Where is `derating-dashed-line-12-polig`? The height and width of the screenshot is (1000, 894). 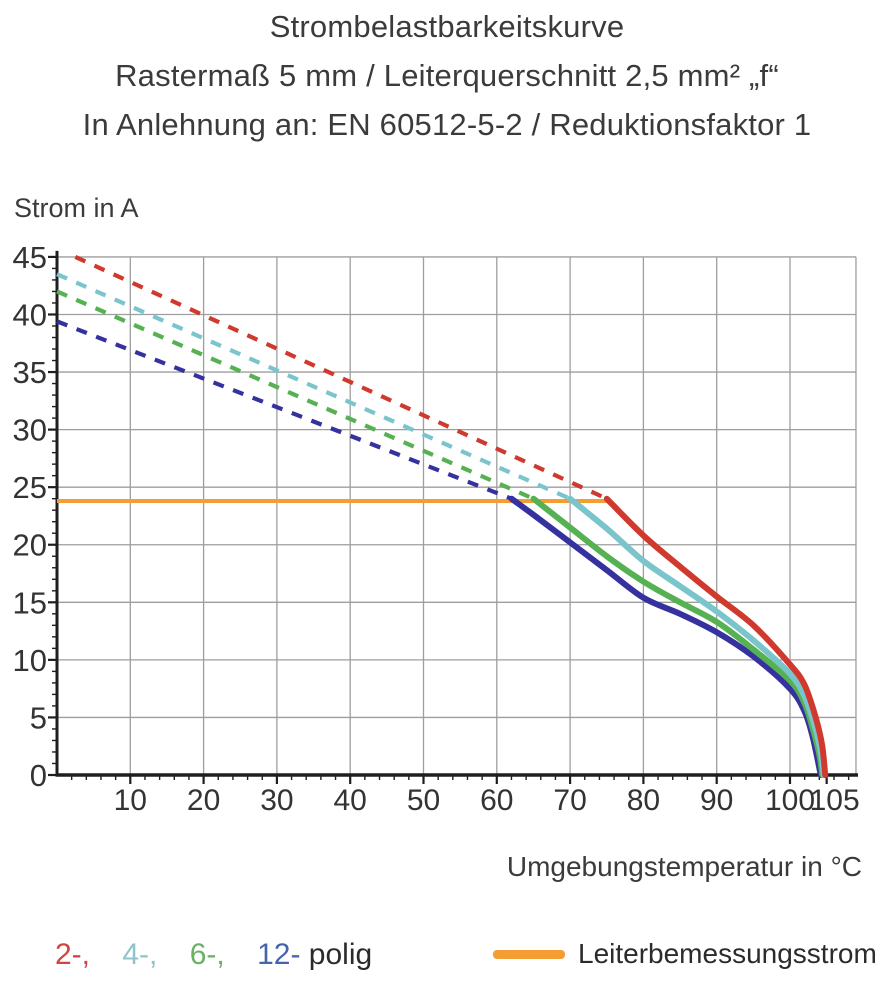 derating-dashed-line-12-polig is located at coordinates (284, 410).